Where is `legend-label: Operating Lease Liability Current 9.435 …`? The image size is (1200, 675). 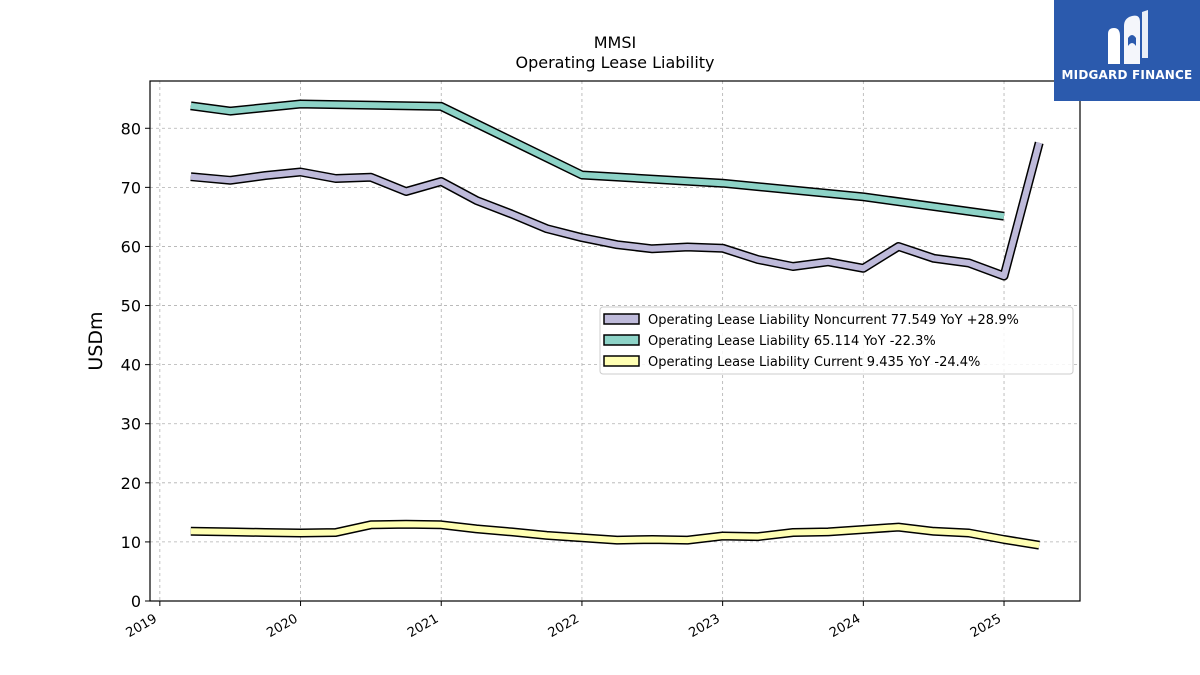 legend-label: Operating Lease Liability Current 9.435 … is located at coordinates (814, 362).